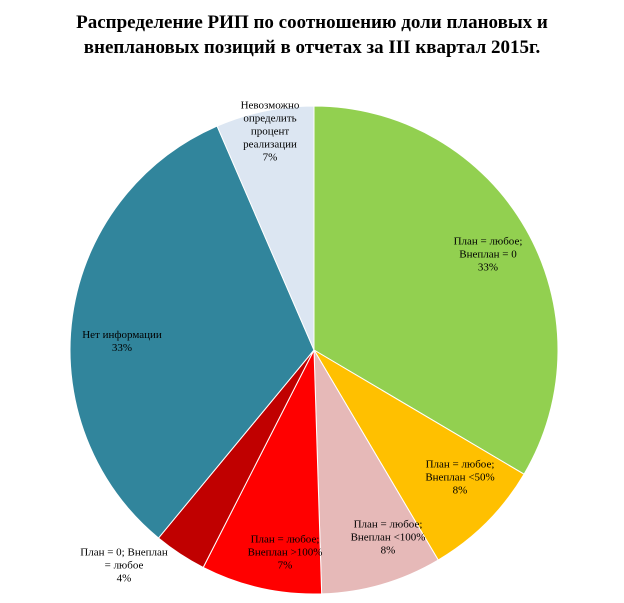 The image size is (624, 603). What do you see at coordinates (269, 119) in the screenshot?
I see `slice-name-line: определить` at bounding box center [269, 119].